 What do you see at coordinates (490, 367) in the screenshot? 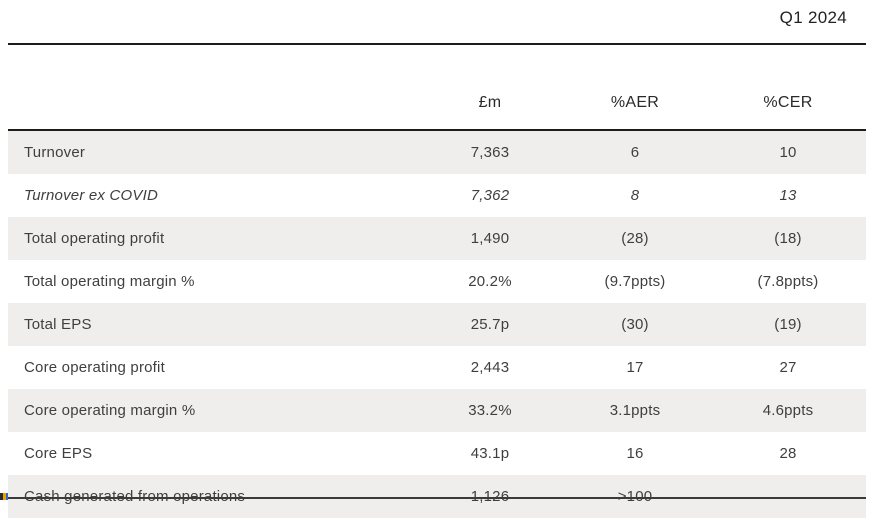
I see `cell-gbp-m: 2,443` at bounding box center [490, 367].